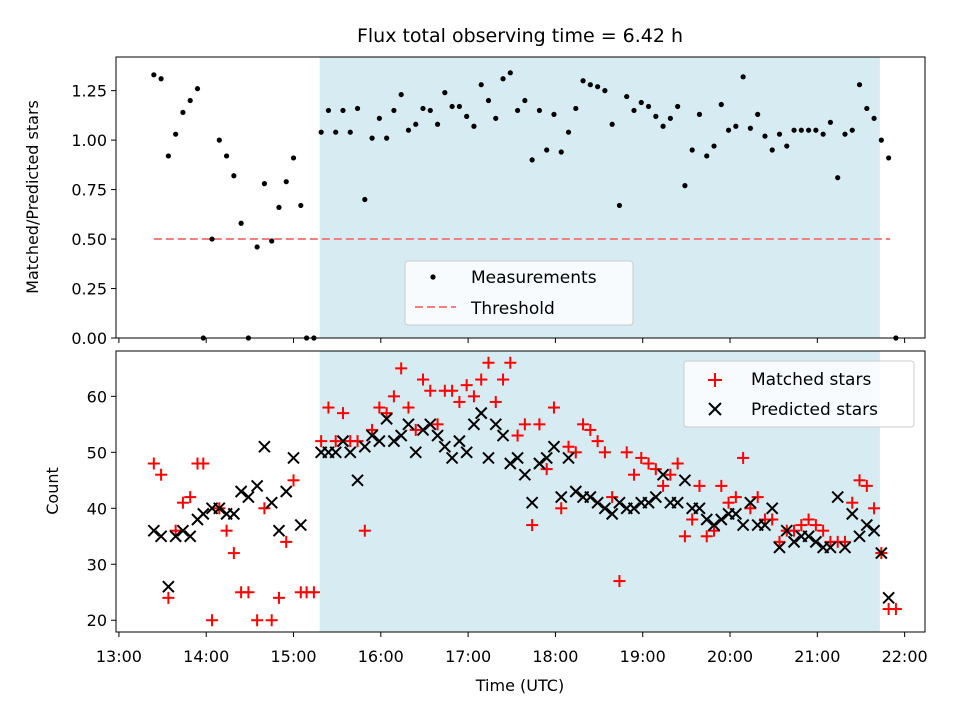  Describe the element at coordinates (206, 656) in the screenshot. I see `bottom-x-tick-label: 14:00` at that location.